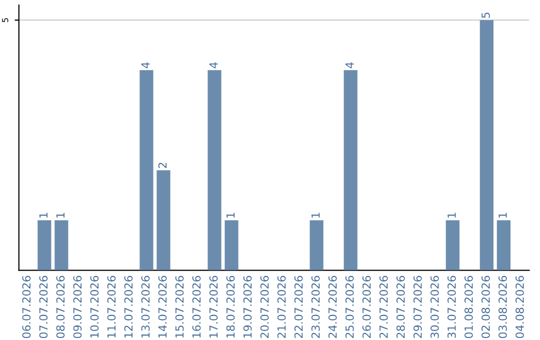 The height and width of the screenshot is (340, 540). I want to click on x-tick-label: 04.08.2026, so click(520, 307).